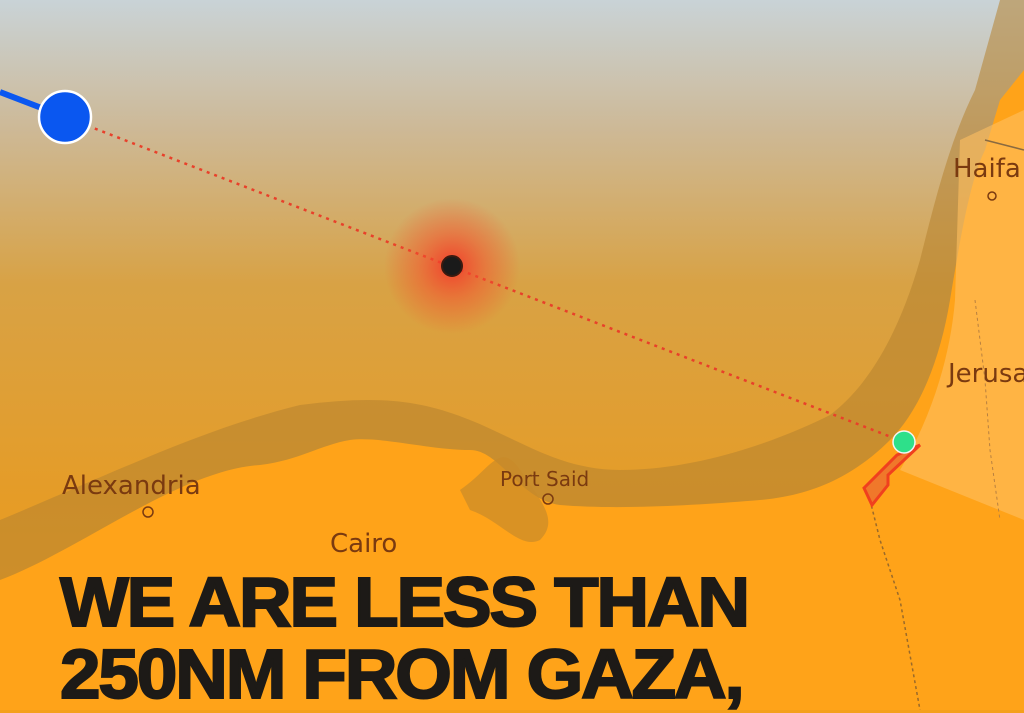 The width and height of the screenshot is (1024, 713). I want to click on destination-marker, so click(904, 442).